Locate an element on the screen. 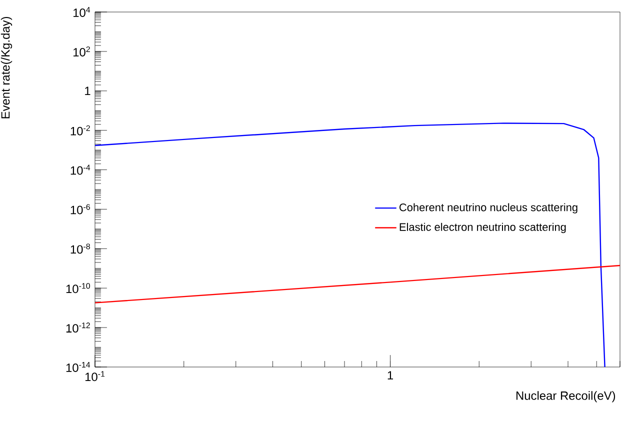  y-tick-label: 10$^{-12}$ is located at coordinates (78, 327).